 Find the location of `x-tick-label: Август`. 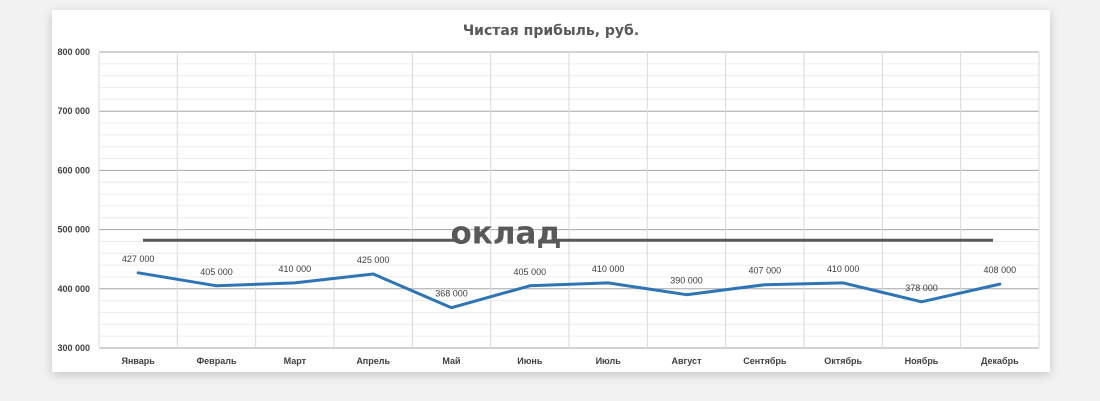

x-tick-label: Август is located at coordinates (687, 361).